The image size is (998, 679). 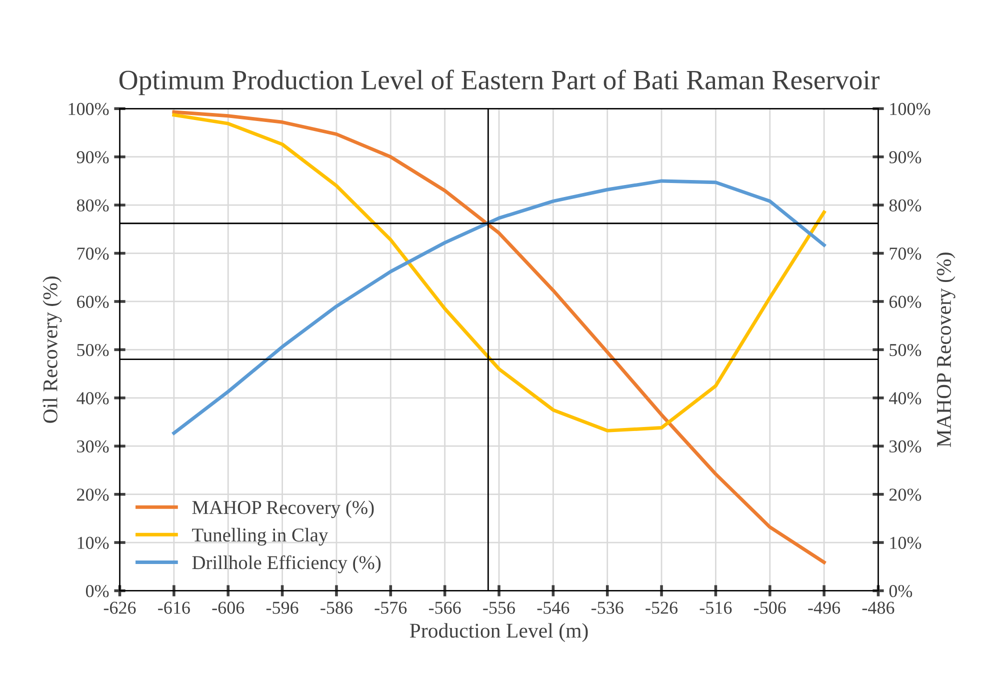 I want to click on x-tick-label: -536, so click(x=607, y=608).